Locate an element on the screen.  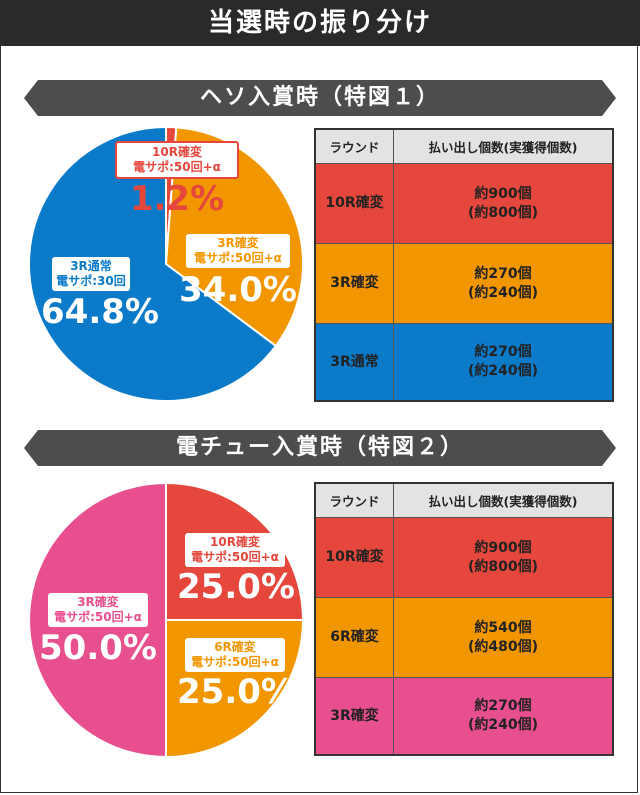
slice-label-10r-denchu: 10R確変 電サポ:50回+α is located at coordinates (235, 550).